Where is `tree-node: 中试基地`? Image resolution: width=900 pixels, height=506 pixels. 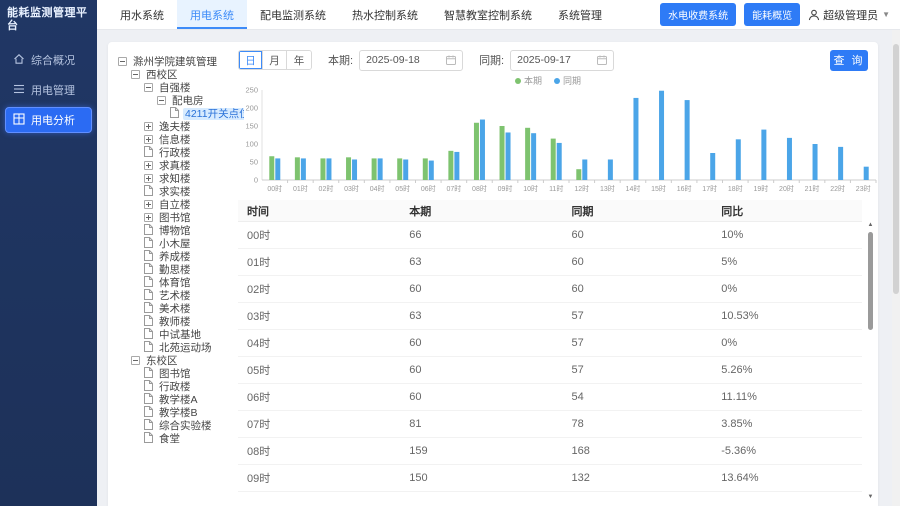
tree-node: 中试基地 is located at coordinates (181, 334).